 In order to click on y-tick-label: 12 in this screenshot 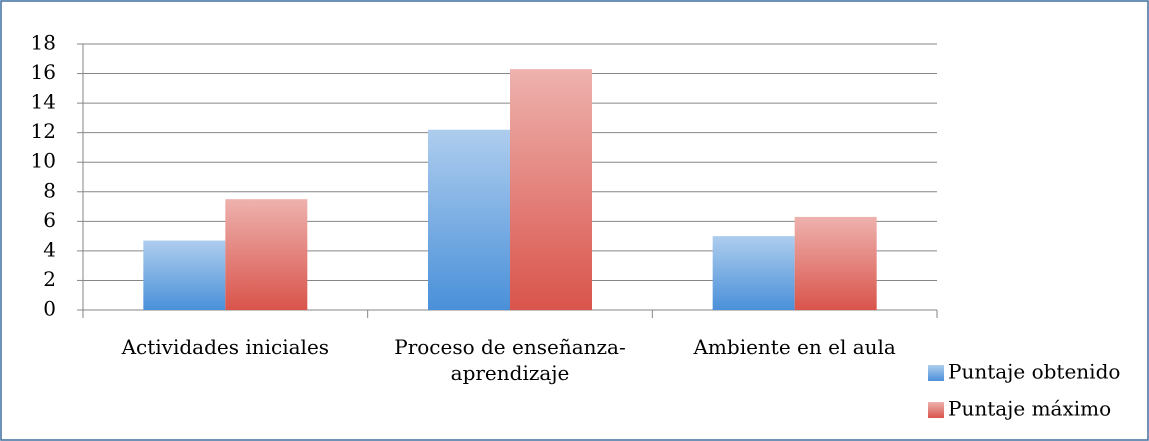, I will do `click(43, 131)`.